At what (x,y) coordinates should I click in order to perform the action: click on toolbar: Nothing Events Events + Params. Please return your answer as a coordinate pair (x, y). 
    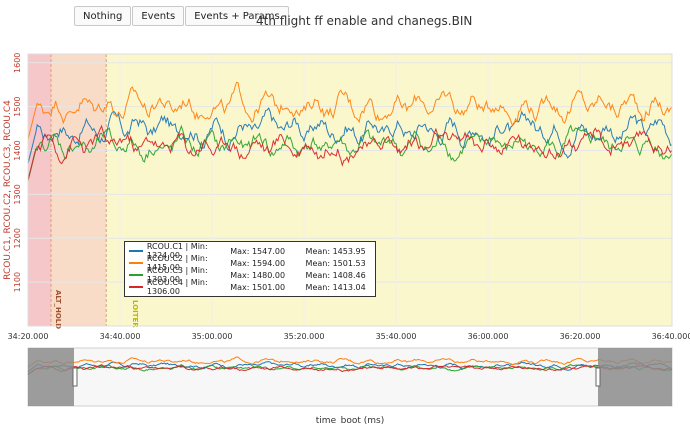
    Looking at the image, I should click on (182, 16).